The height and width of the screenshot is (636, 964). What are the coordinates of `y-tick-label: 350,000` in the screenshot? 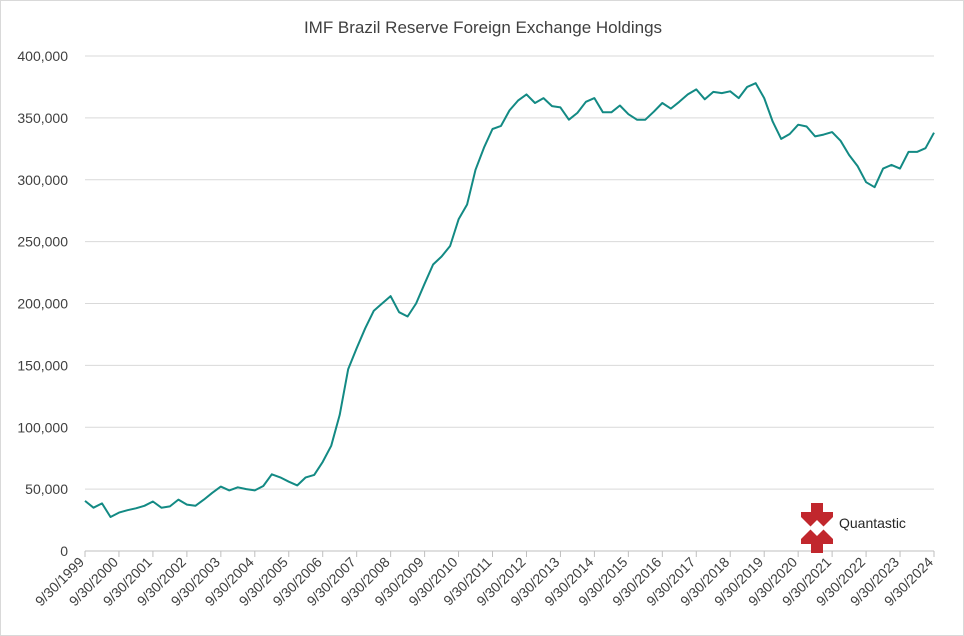 It's located at (42, 118).